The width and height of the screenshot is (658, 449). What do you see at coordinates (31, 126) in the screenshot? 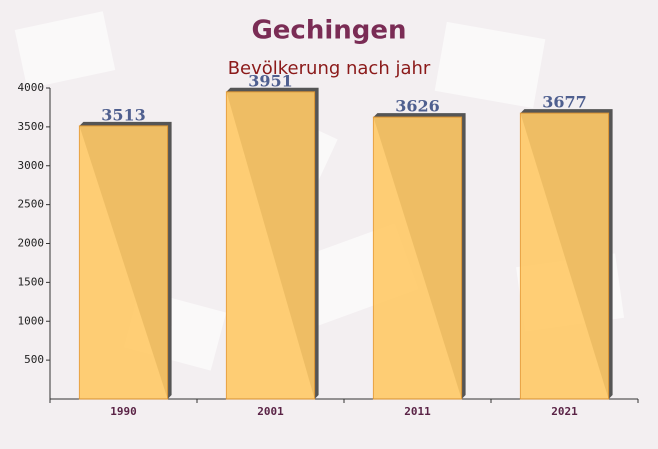
I see `y-tick-label: 3500` at bounding box center [31, 126].